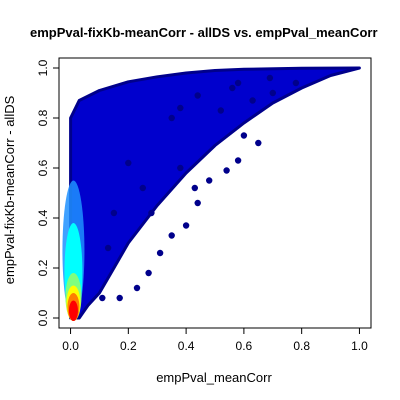 This screenshot has width=400, height=400. I want to click on y-tick-label: 0.4, so click(43, 217).